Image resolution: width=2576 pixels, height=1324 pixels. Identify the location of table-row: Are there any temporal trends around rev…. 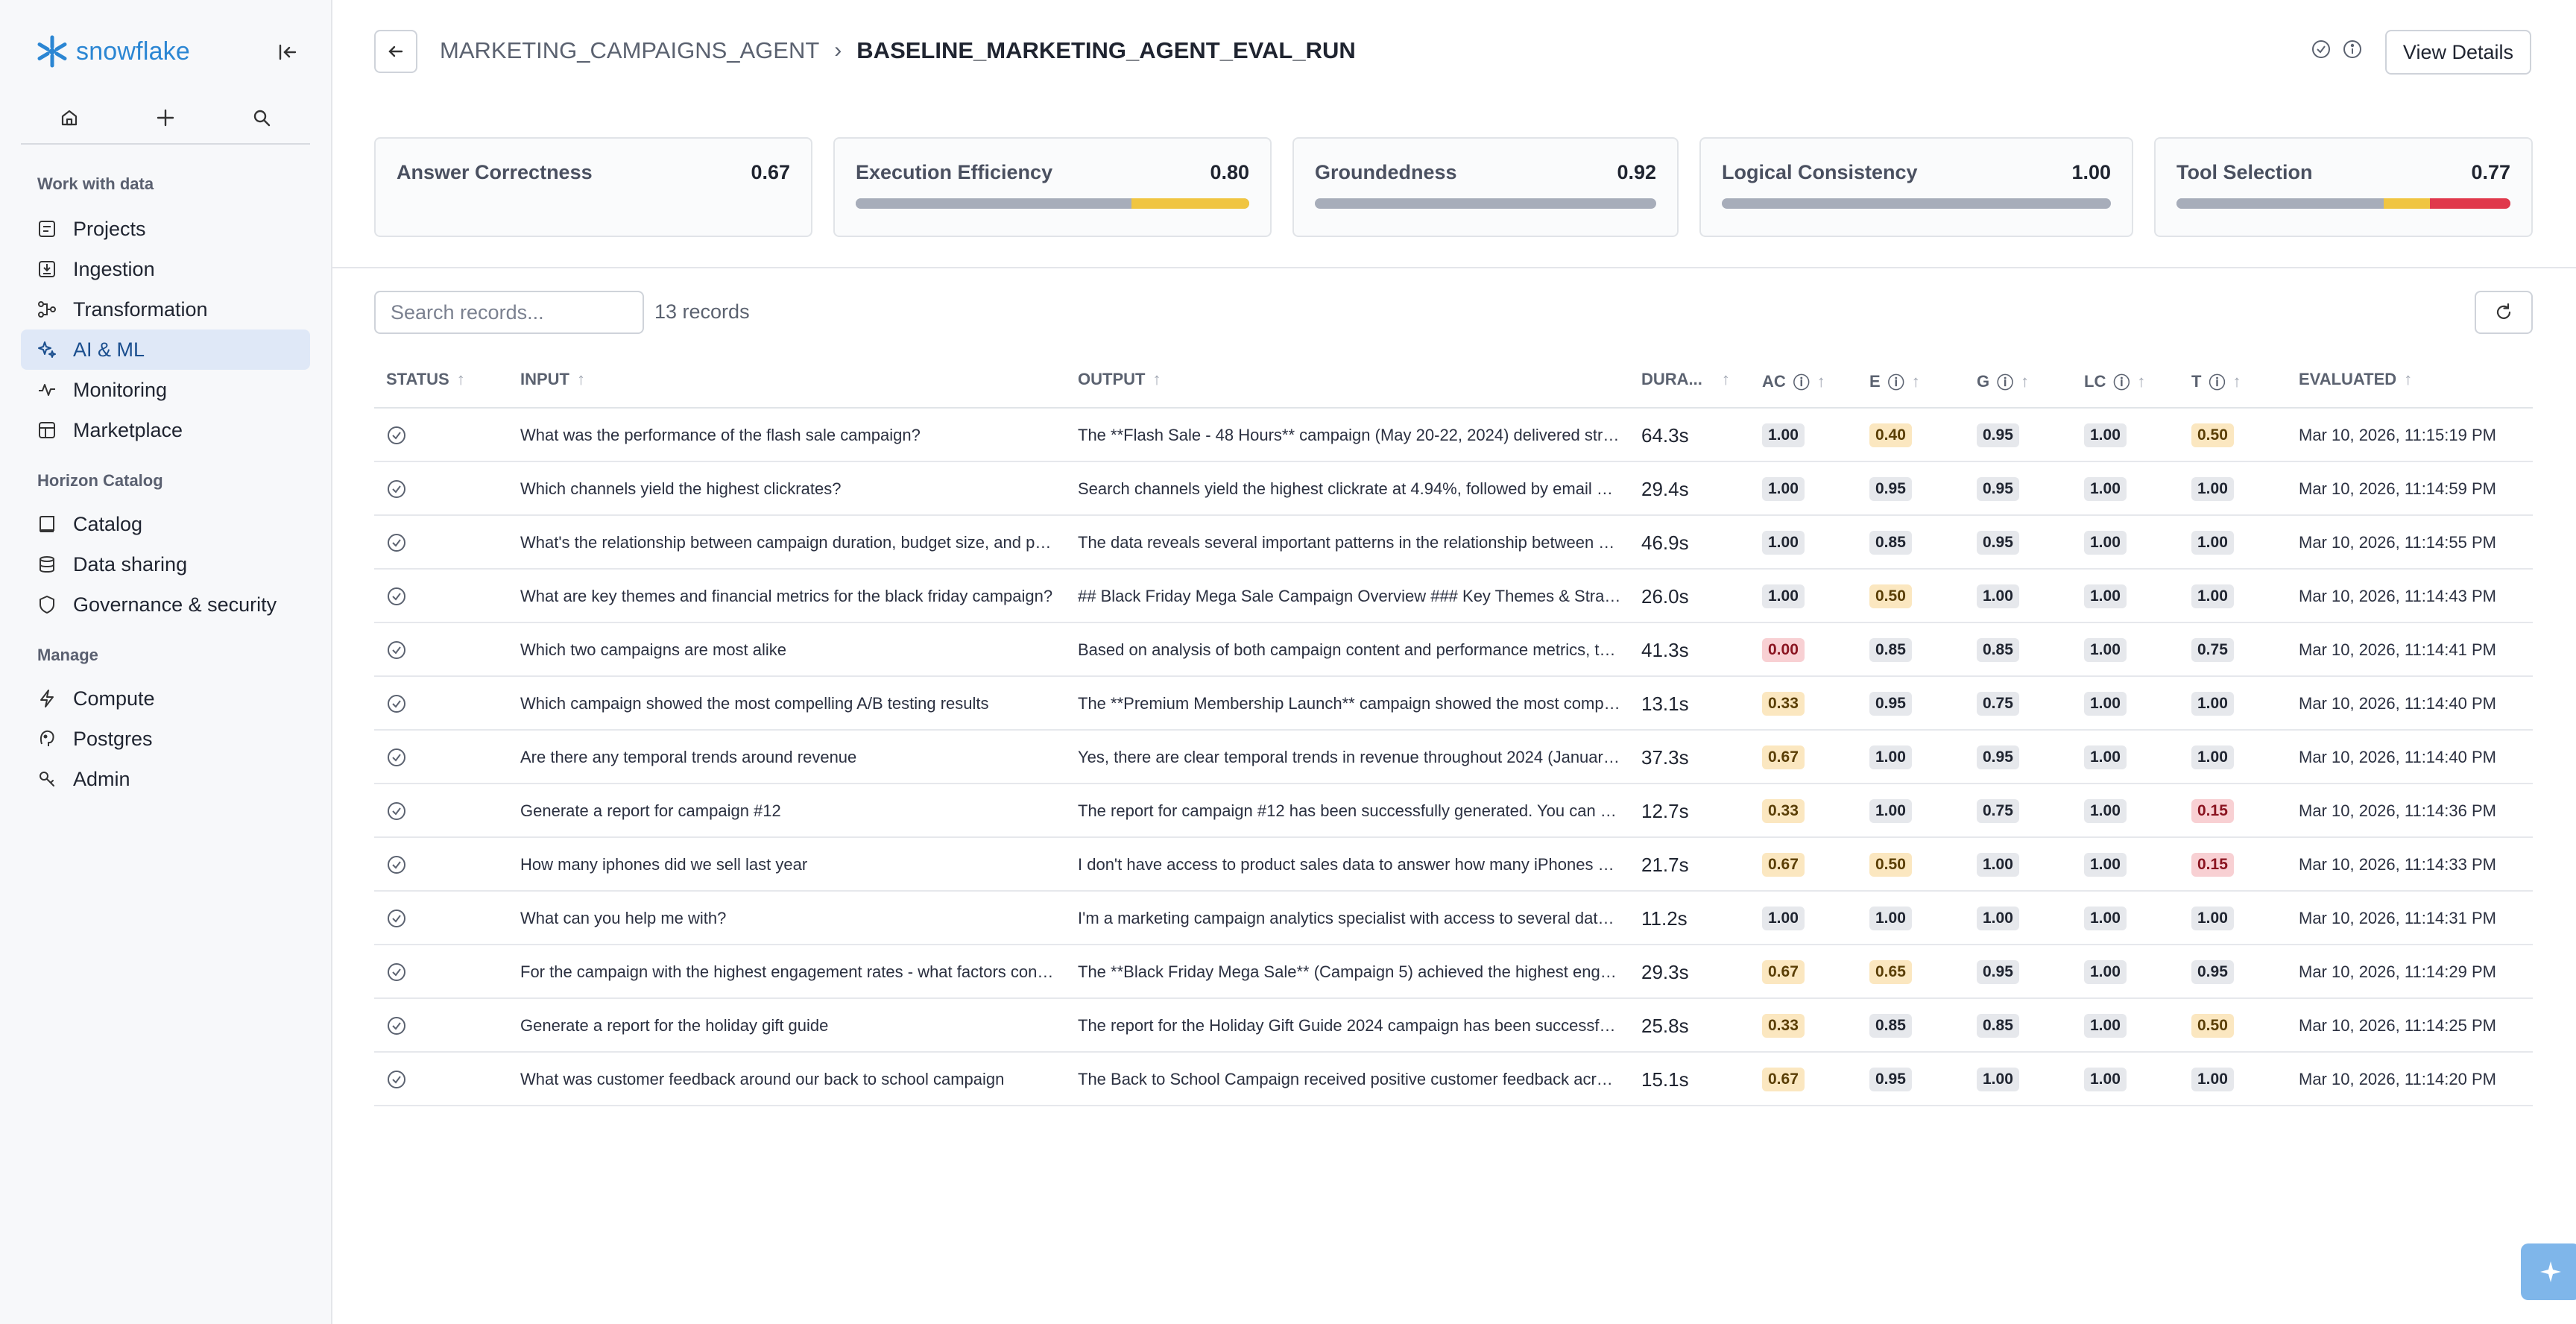
(1454, 757).